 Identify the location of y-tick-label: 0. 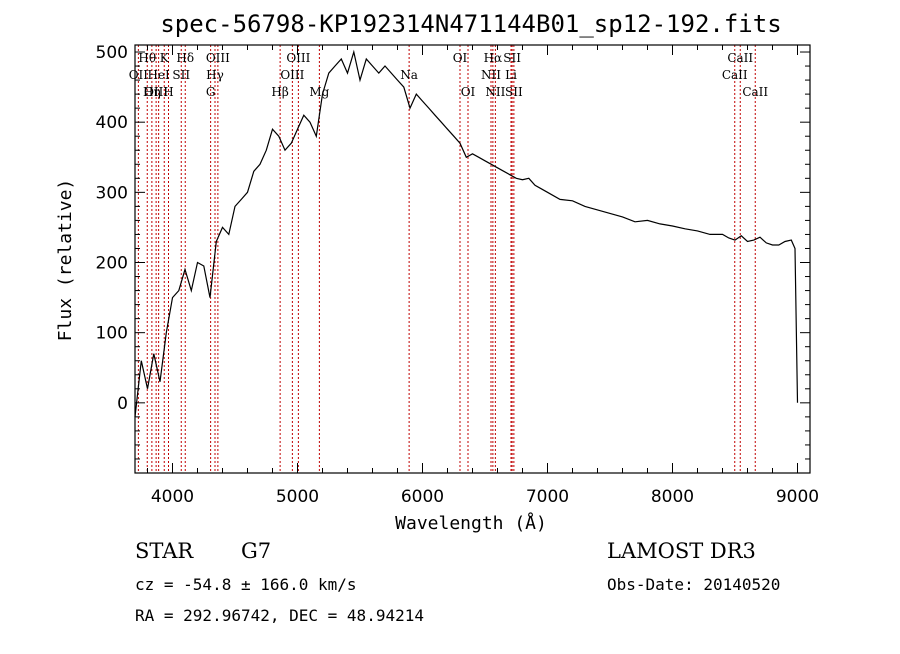
(122, 404).